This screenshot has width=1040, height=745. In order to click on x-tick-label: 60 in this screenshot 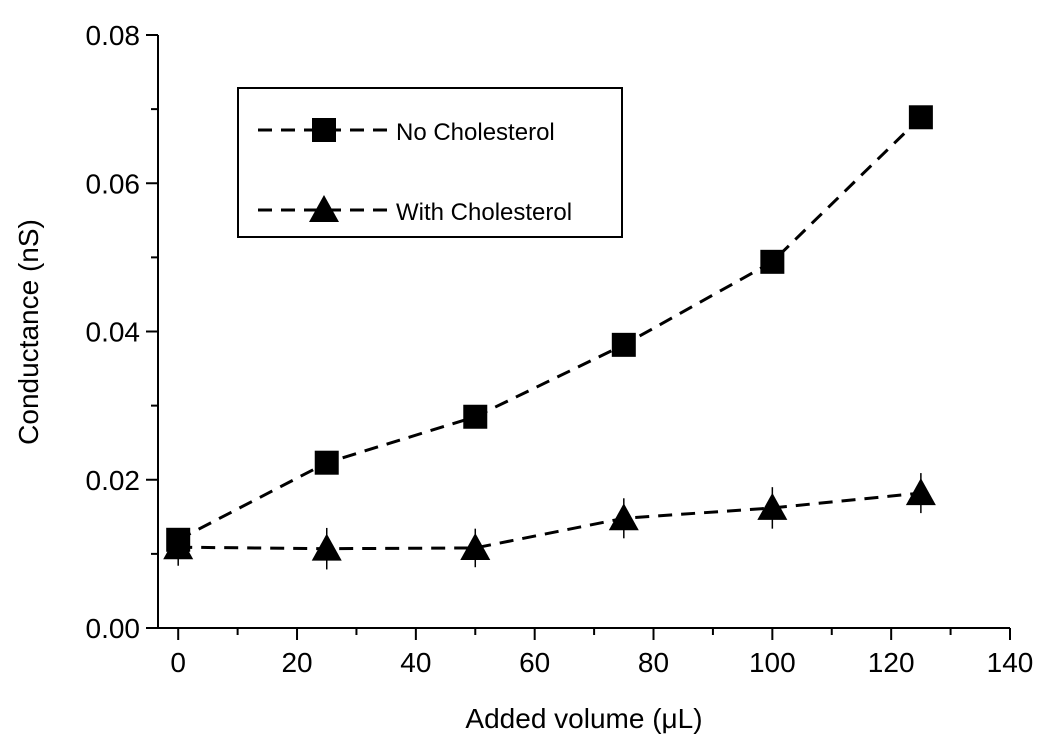, I will do `click(534, 662)`.